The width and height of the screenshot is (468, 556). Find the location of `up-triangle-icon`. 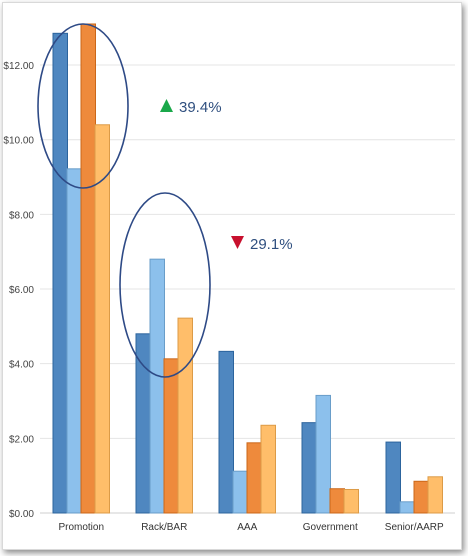

up-triangle-icon is located at coordinates (166, 105).